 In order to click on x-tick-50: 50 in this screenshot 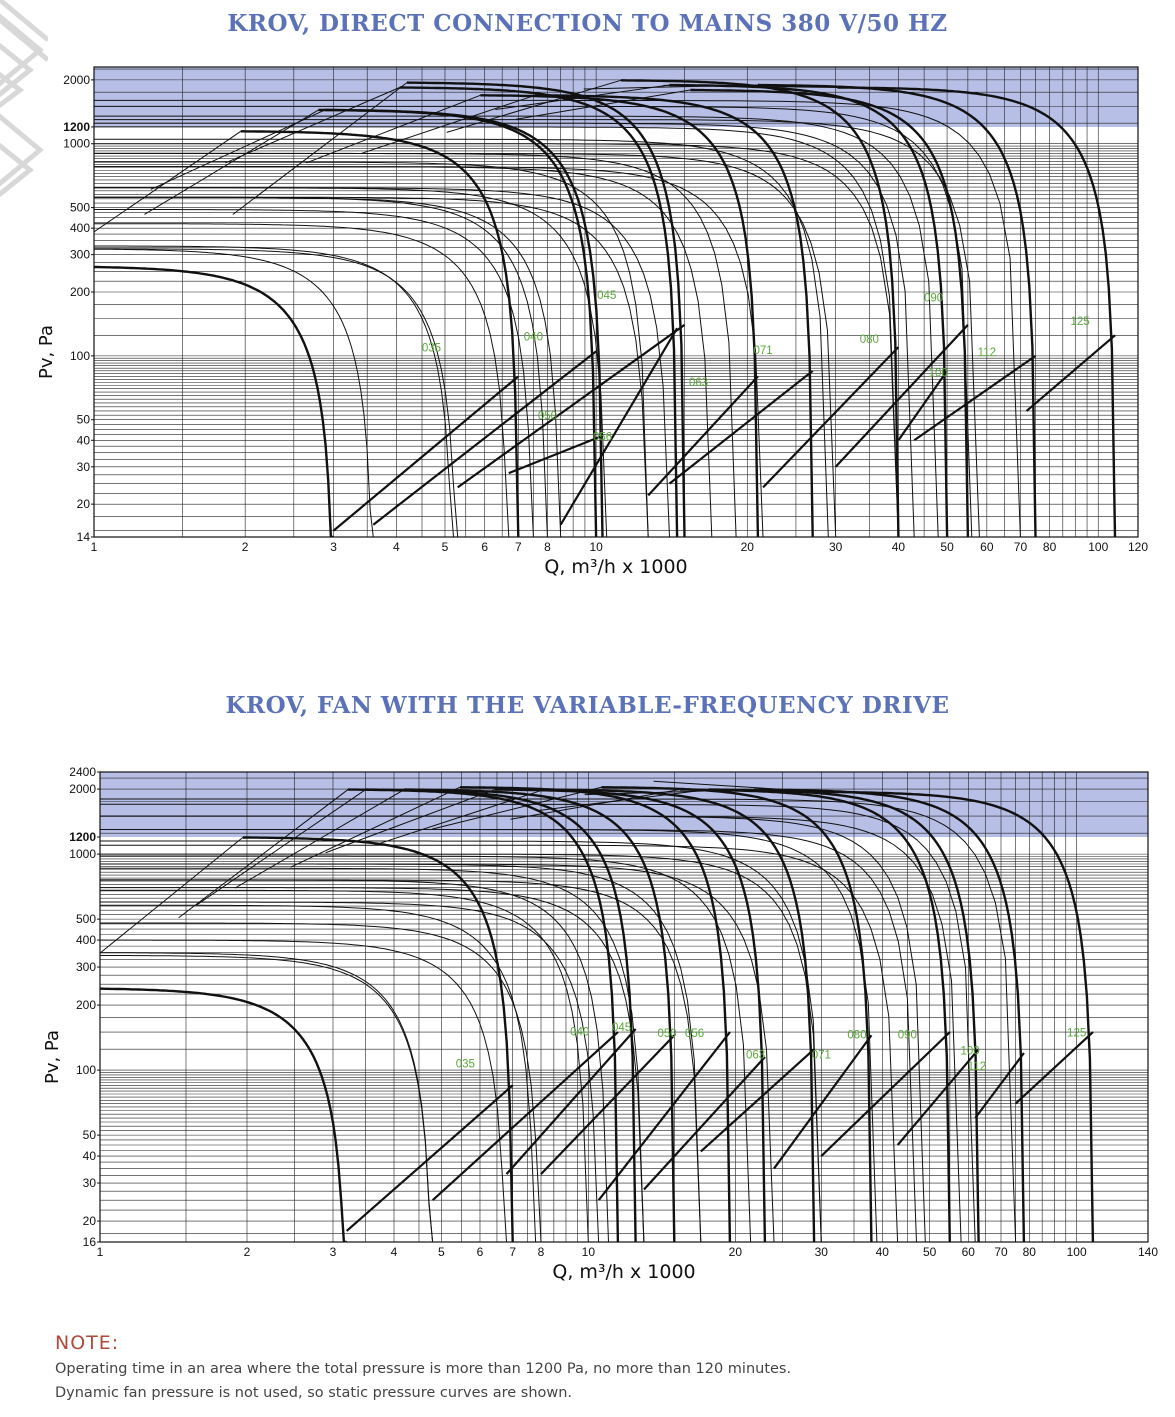, I will do `click(930, 1252)`.